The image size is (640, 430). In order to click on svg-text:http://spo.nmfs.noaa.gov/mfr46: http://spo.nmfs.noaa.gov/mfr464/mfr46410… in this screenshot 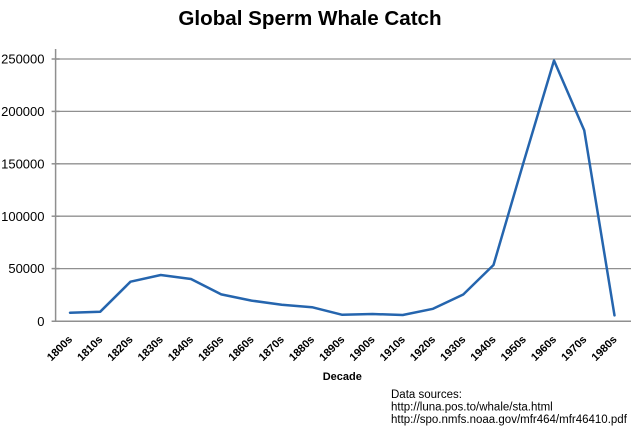, I will do `click(509, 420)`.